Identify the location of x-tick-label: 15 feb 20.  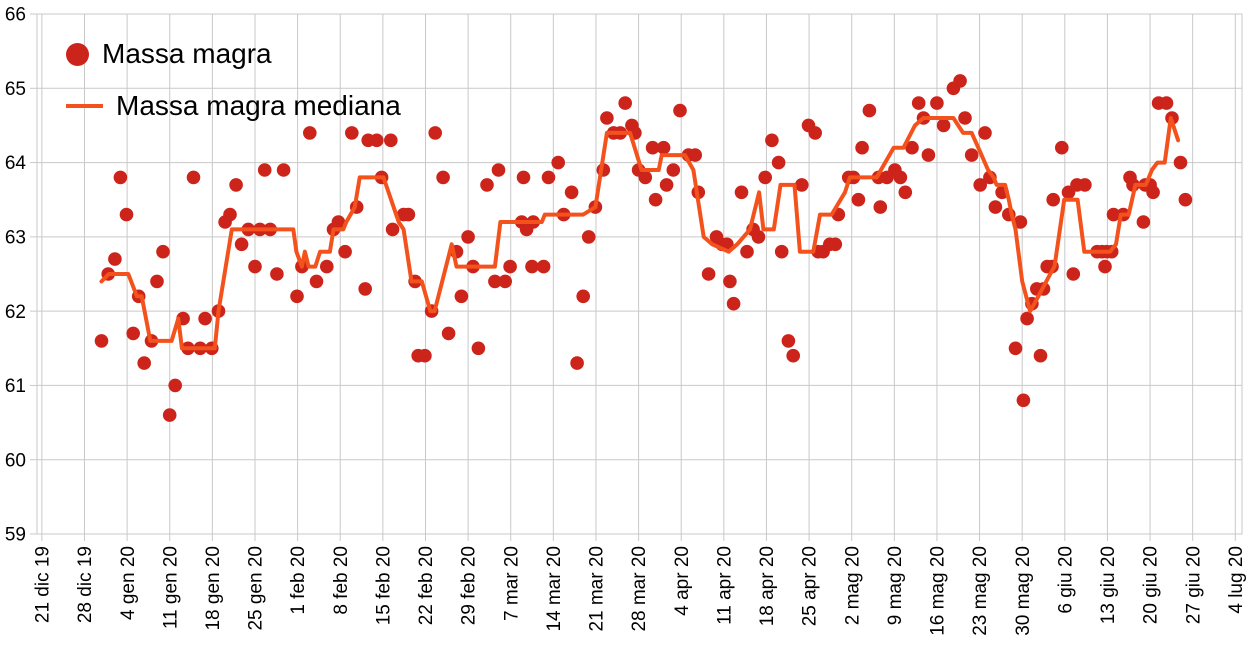
(384, 585).